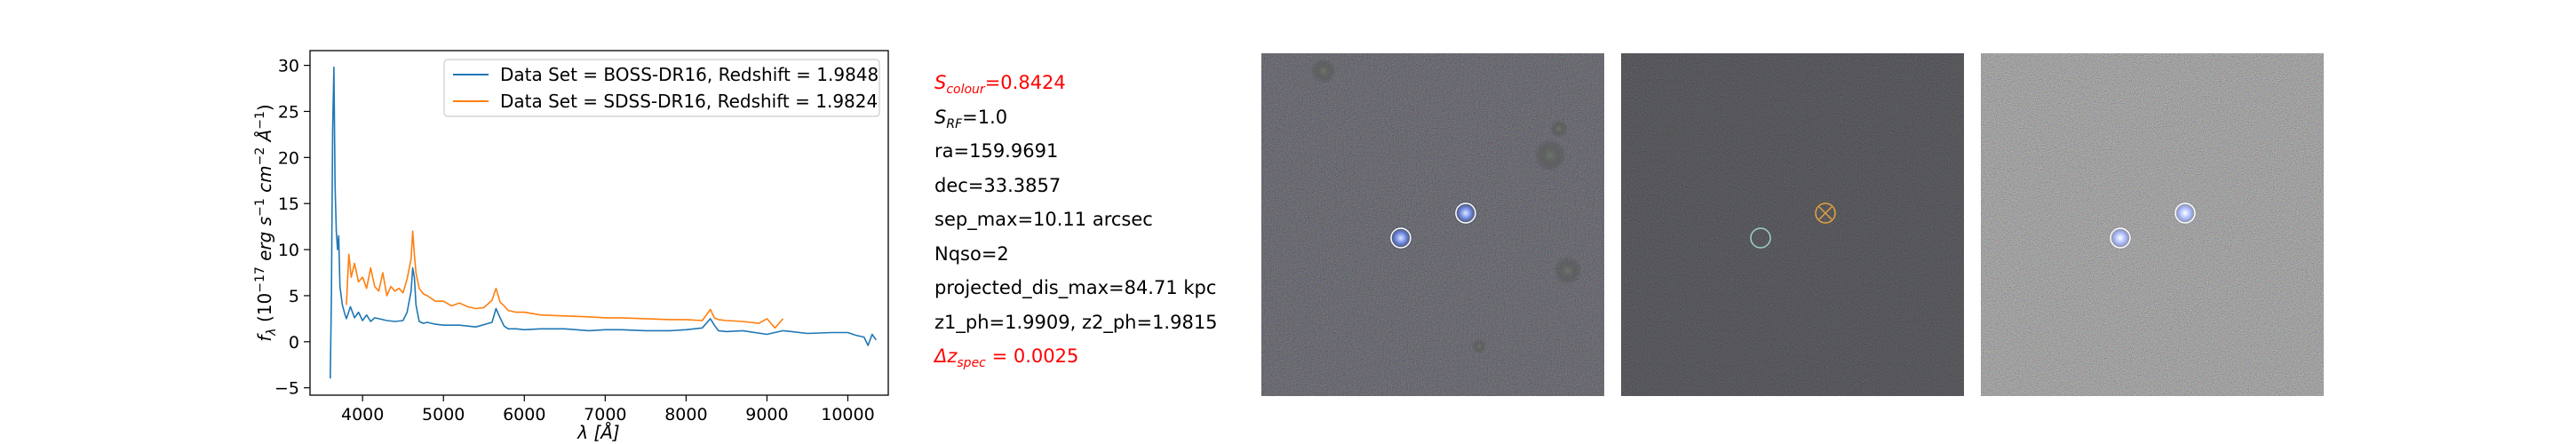  Describe the element at coordinates (362, 415) in the screenshot. I see `x-tick-label: 4000` at that location.